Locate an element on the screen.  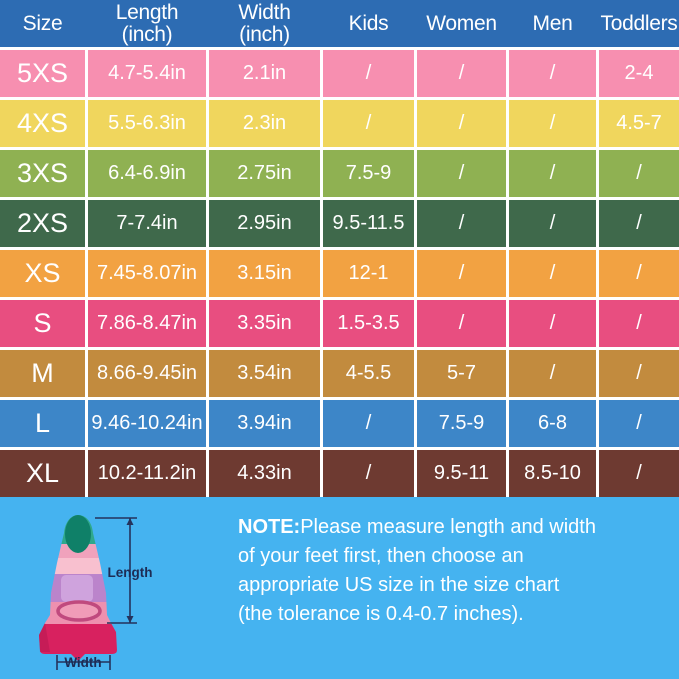
cell-women-row-9: 9.5-11 is located at coordinates (461, 473).